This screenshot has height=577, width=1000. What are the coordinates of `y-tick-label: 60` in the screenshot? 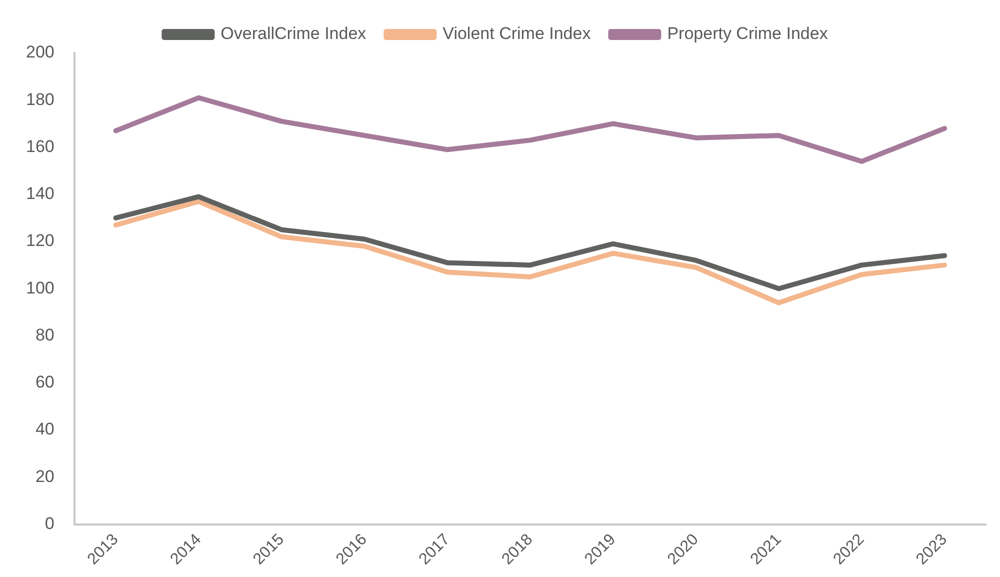 It's located at (44, 382).